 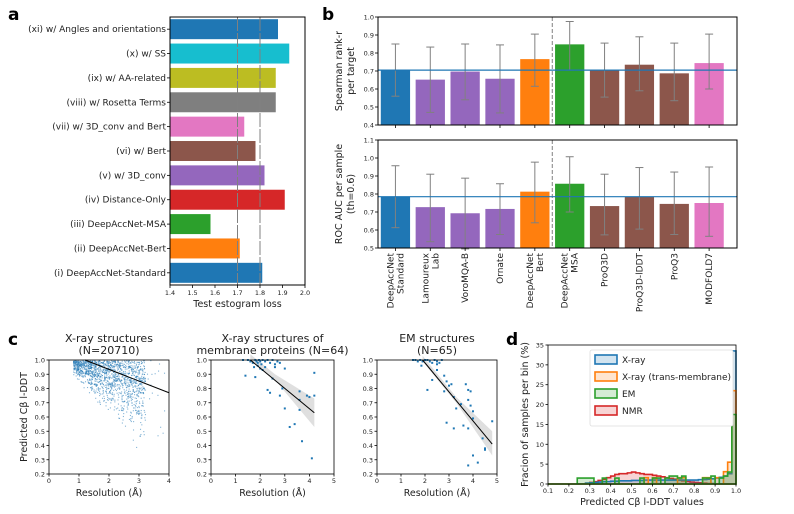 What do you see at coordinates (202, 403) in the screenshot?
I see `y-tick-label: 0.7` at bounding box center [202, 403].